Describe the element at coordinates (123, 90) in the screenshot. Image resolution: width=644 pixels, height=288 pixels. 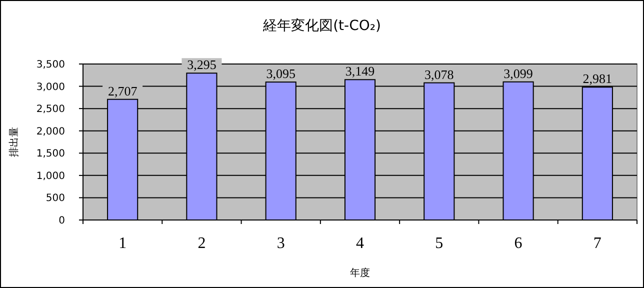
I see `data-label: 2,707` at that location.